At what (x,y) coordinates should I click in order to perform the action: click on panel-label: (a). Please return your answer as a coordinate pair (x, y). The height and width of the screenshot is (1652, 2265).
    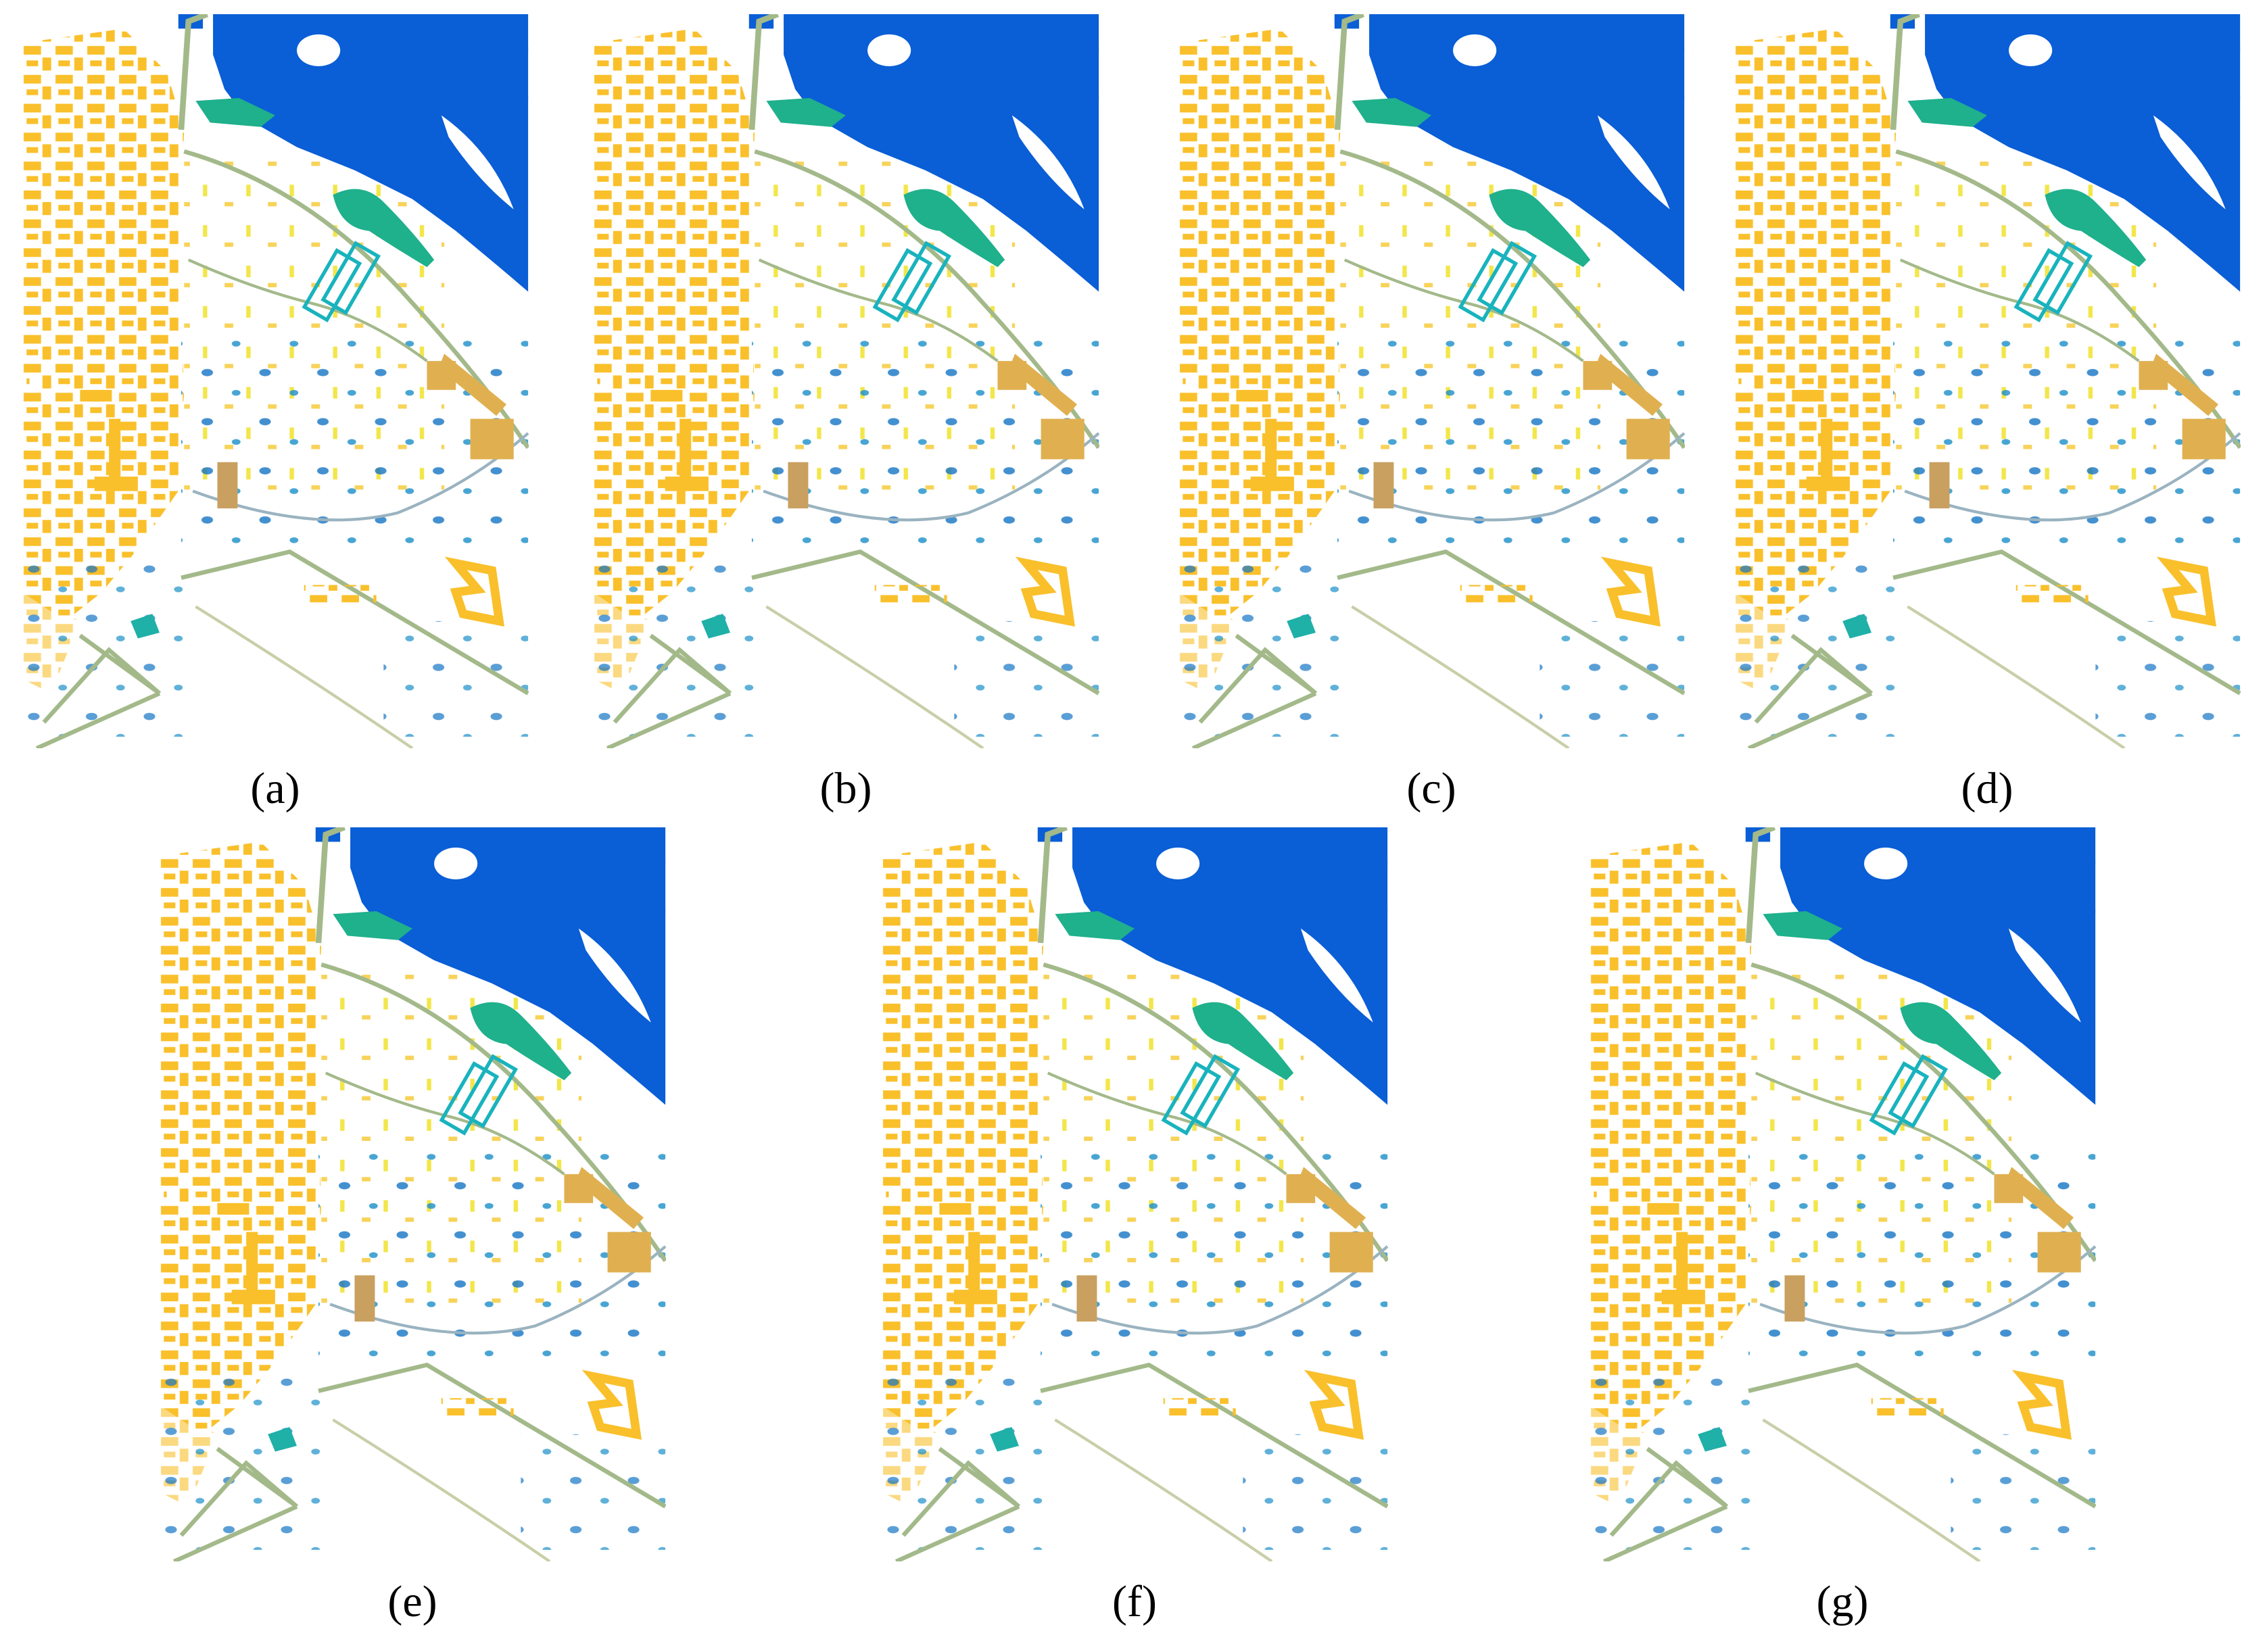
    Looking at the image, I should click on (275, 788).